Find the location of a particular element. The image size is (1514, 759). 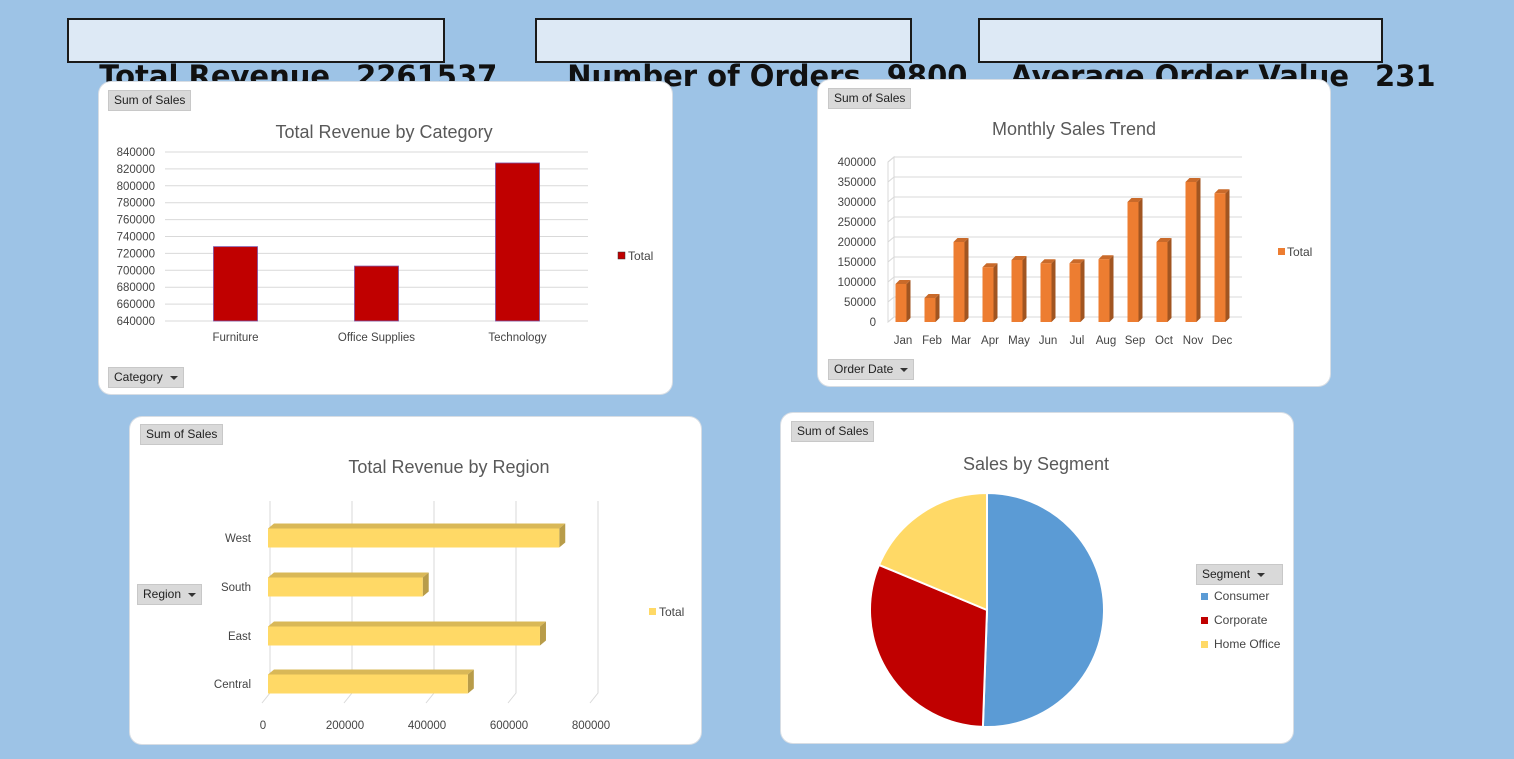

legend-label: Consumer is located at coordinates (1242, 596).